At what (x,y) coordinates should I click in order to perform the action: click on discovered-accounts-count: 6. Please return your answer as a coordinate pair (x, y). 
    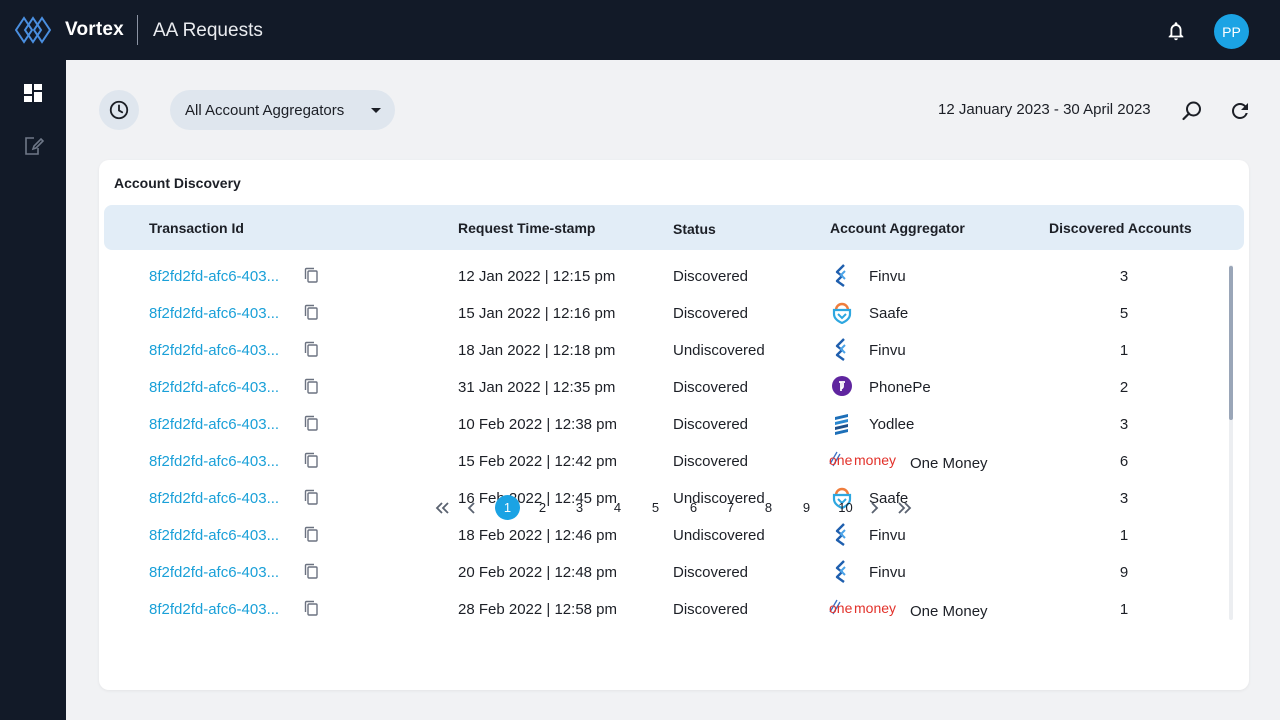
    Looking at the image, I should click on (1124, 461).